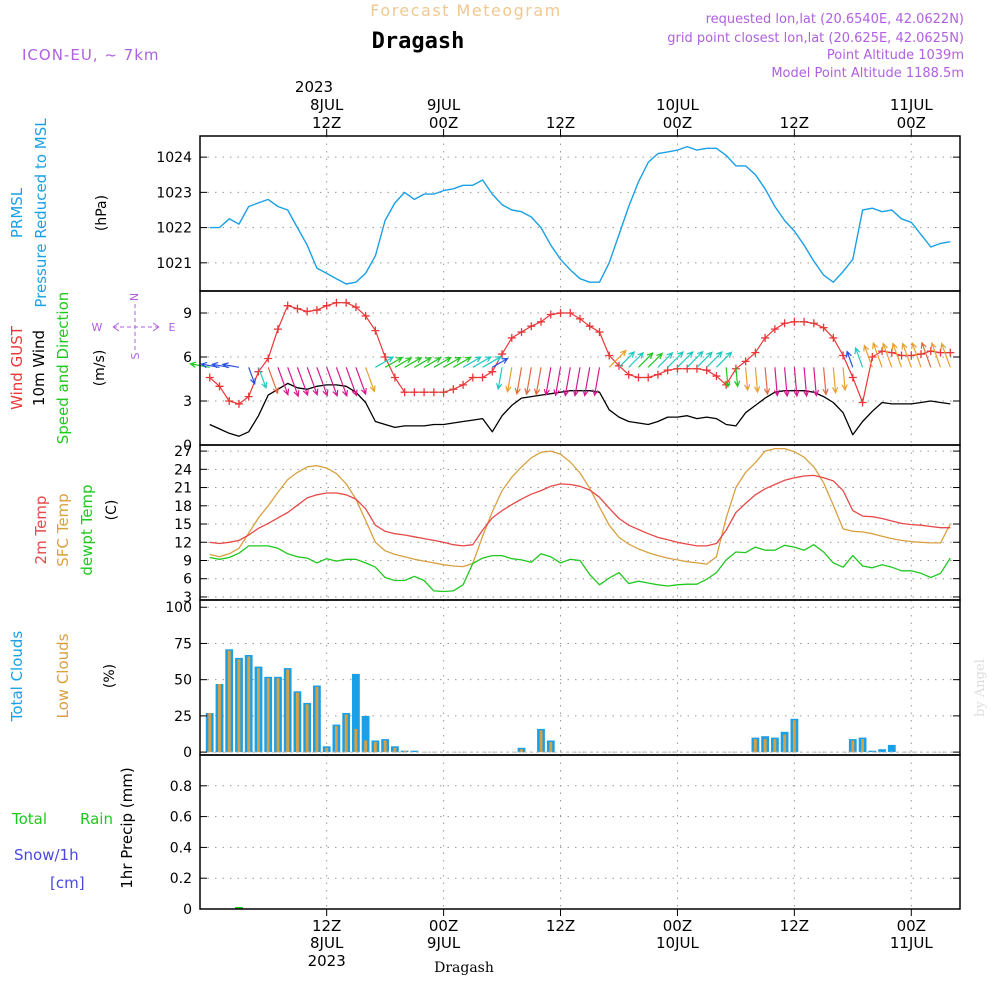 The height and width of the screenshot is (1000, 1000). I want to click on low-clouds-label: Low Clouds, so click(63, 675).